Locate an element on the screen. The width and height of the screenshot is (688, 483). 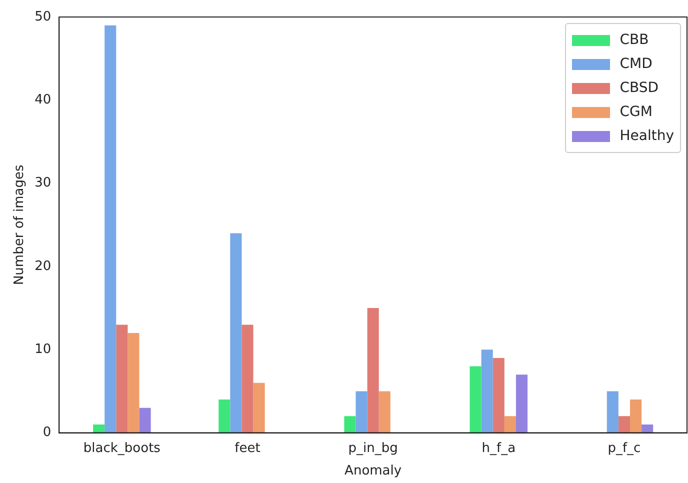
x-tick-label: p_f_c is located at coordinates (624, 448).